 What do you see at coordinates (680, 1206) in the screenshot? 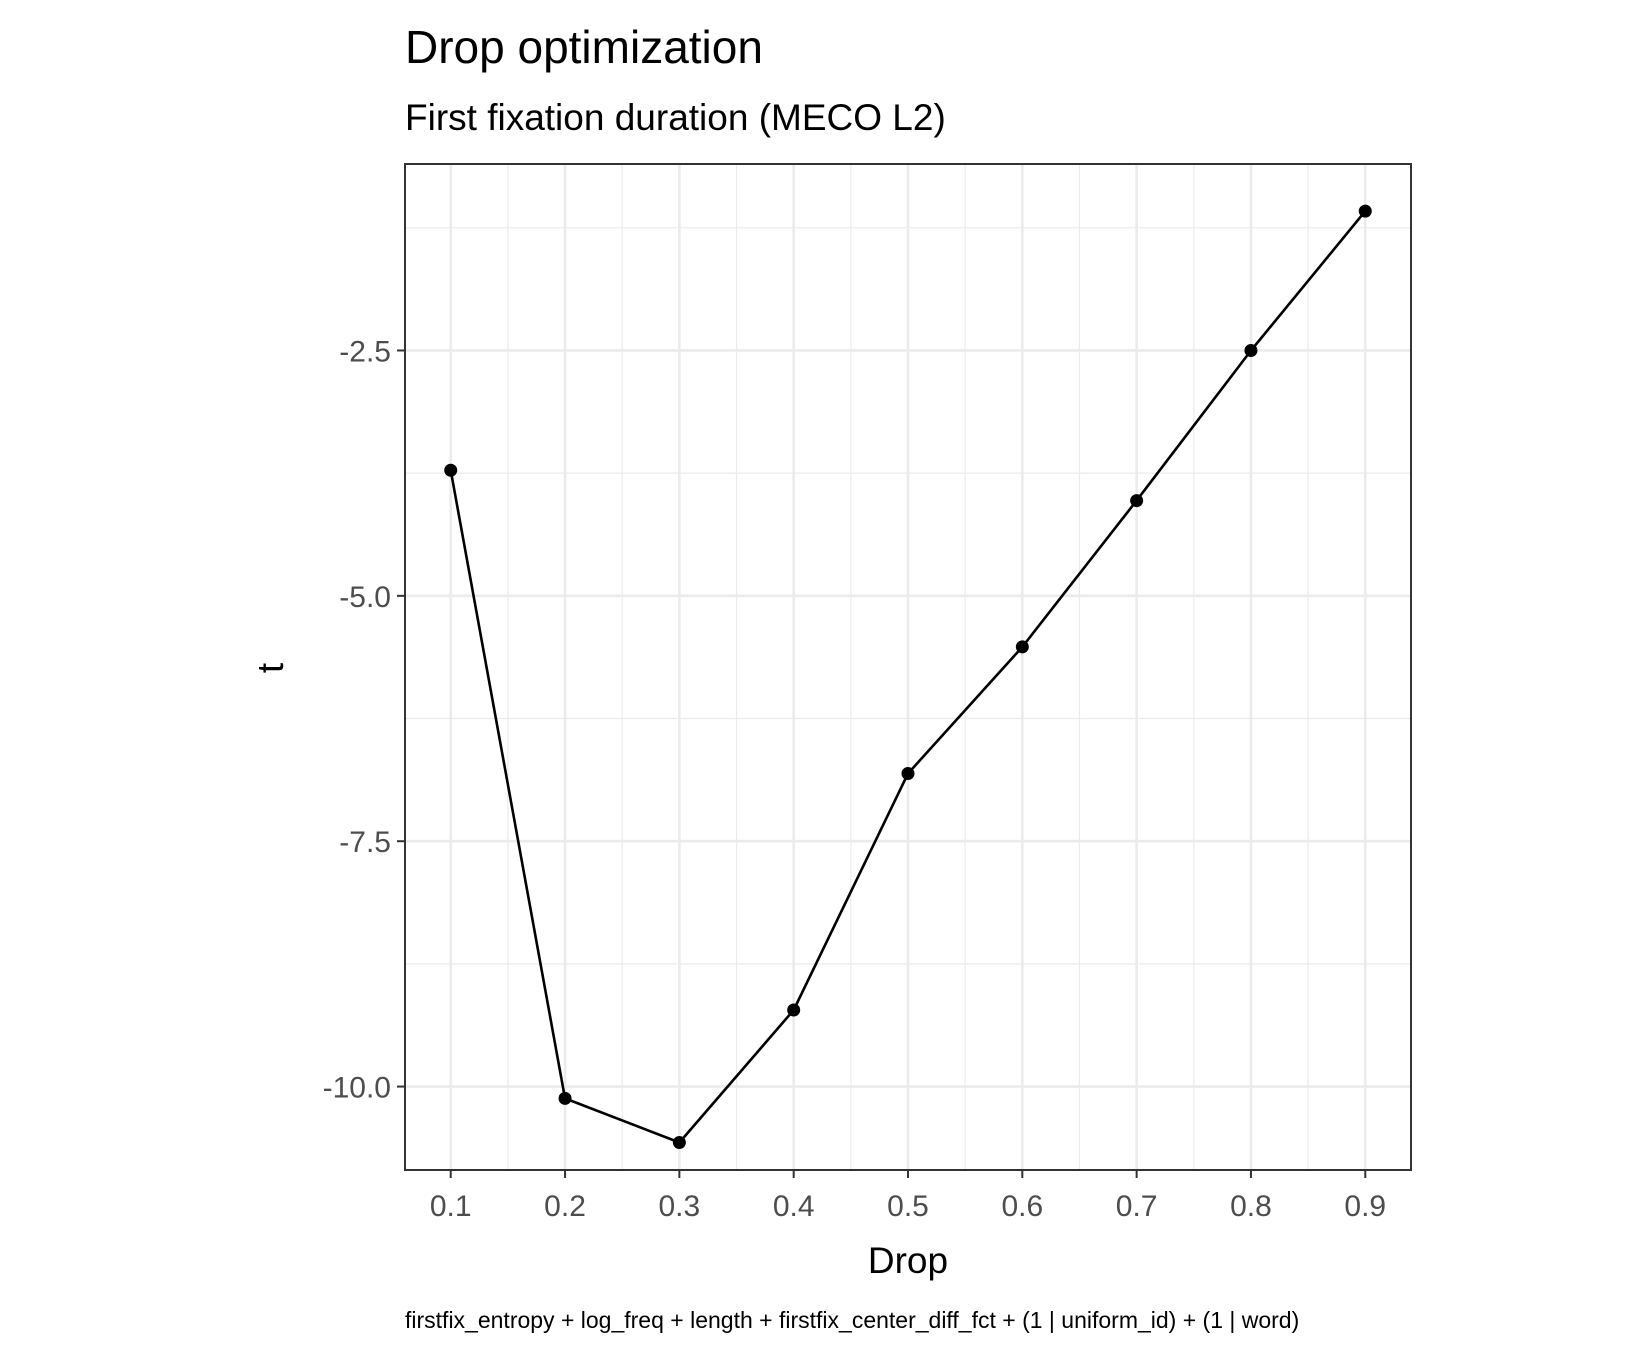
I see `x-tick-label: 0.3` at bounding box center [680, 1206].